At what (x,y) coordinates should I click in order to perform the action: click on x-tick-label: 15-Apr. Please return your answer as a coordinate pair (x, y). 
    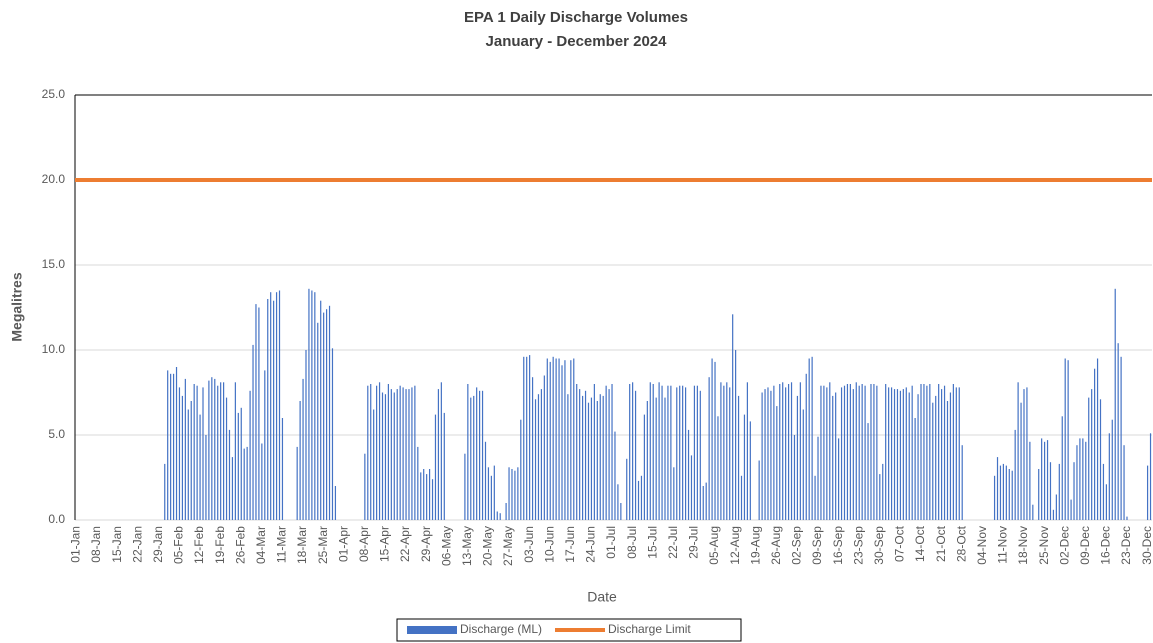
    Looking at the image, I should click on (385, 544).